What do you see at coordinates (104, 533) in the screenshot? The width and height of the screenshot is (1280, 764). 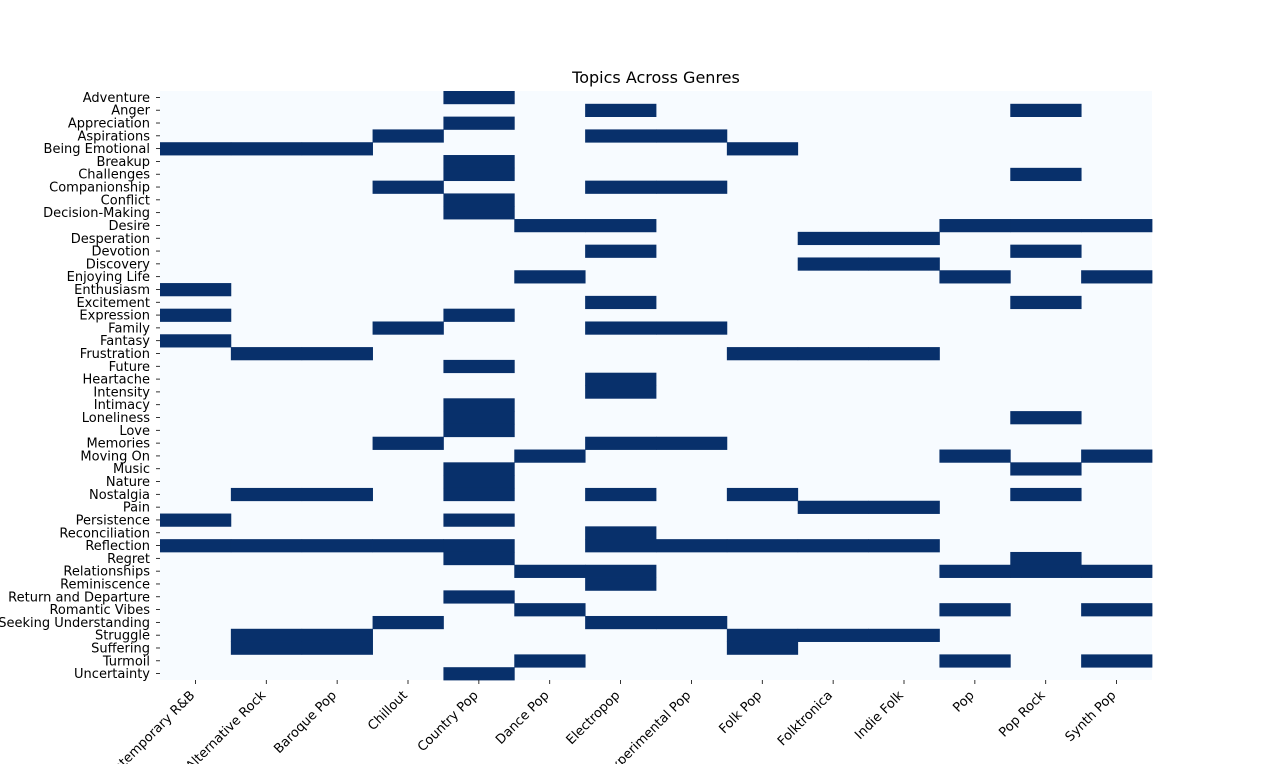 I see `y-tick-label: Reconciliation` at bounding box center [104, 533].